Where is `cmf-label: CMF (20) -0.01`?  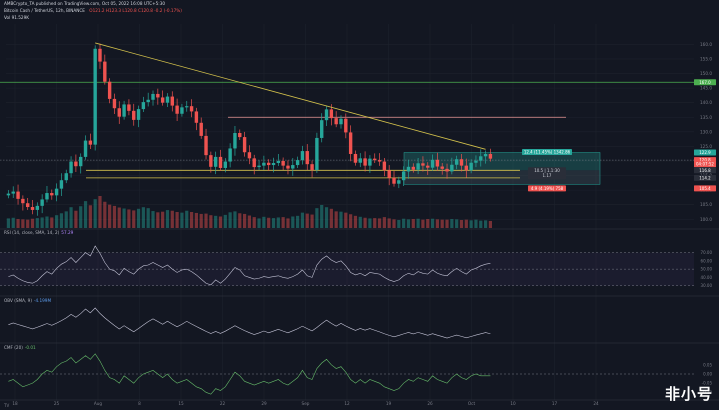 cmf-label: CMF (20) -0.01 is located at coordinates (20, 347).